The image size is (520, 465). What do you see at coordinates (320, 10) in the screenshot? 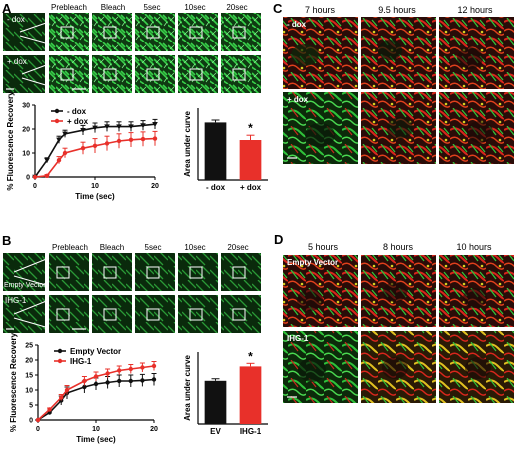
I see `time-label-7h: 7 hours` at bounding box center [320, 10].